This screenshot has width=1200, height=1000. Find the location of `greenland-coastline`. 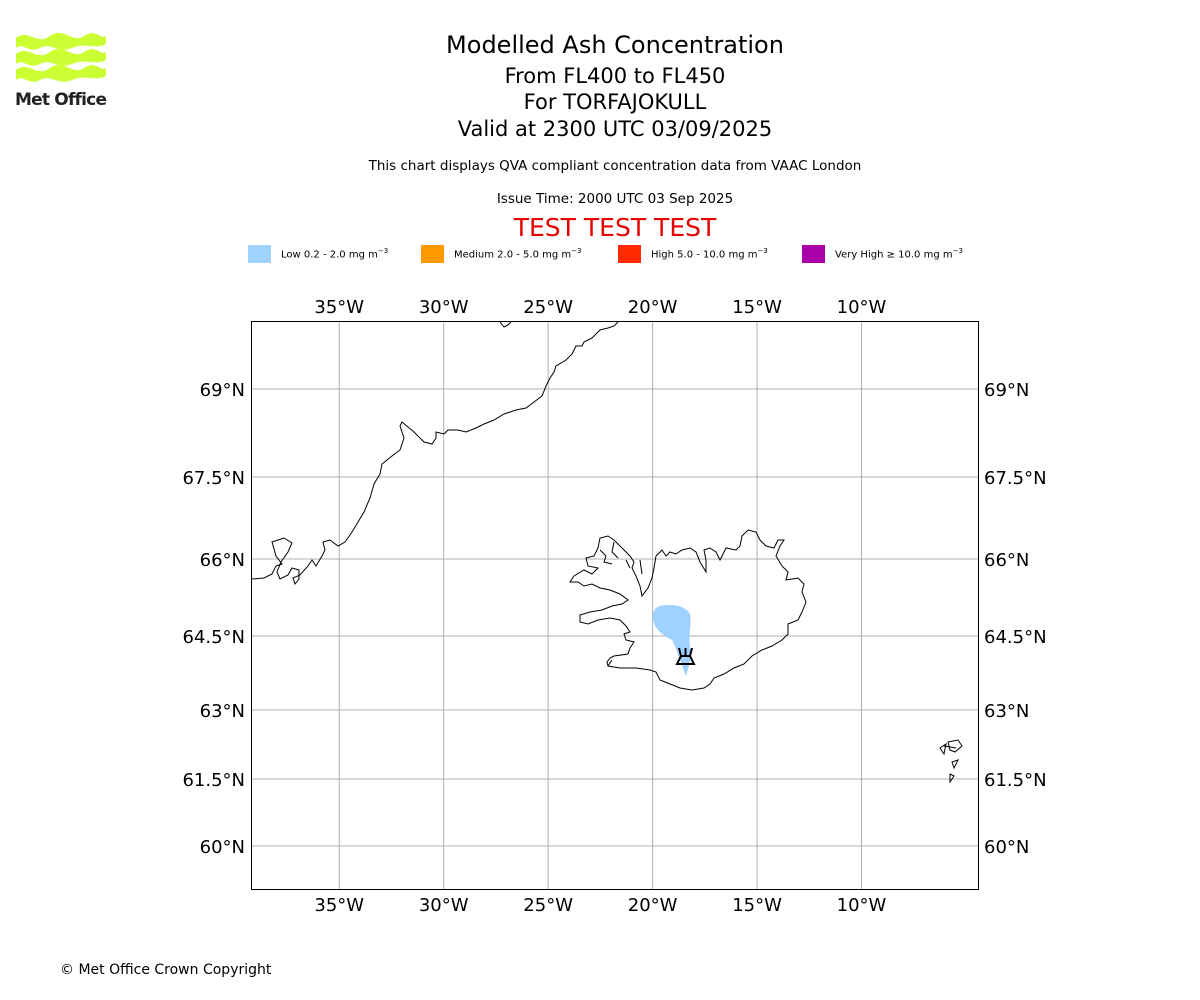

greenland-coastline is located at coordinates (435, 453).